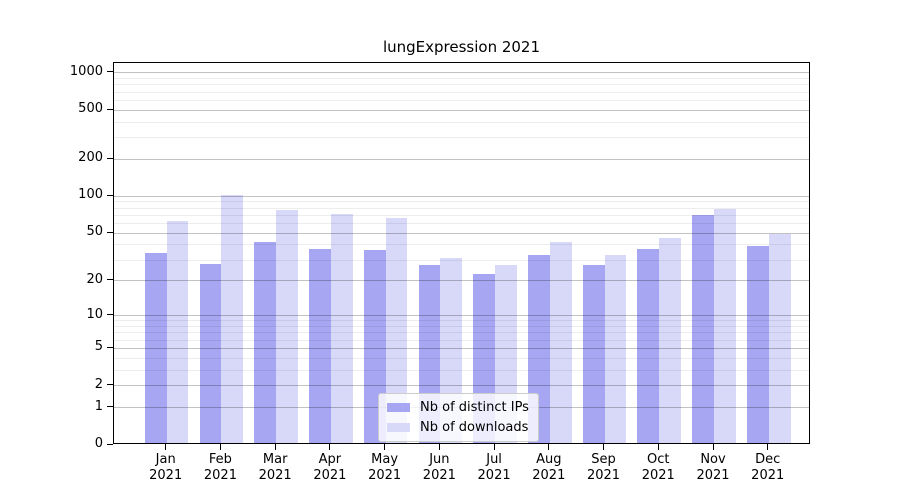 This screenshot has width=900, height=500. Describe the element at coordinates (98, 443) in the screenshot. I see `y-tick-label: 0` at that location.